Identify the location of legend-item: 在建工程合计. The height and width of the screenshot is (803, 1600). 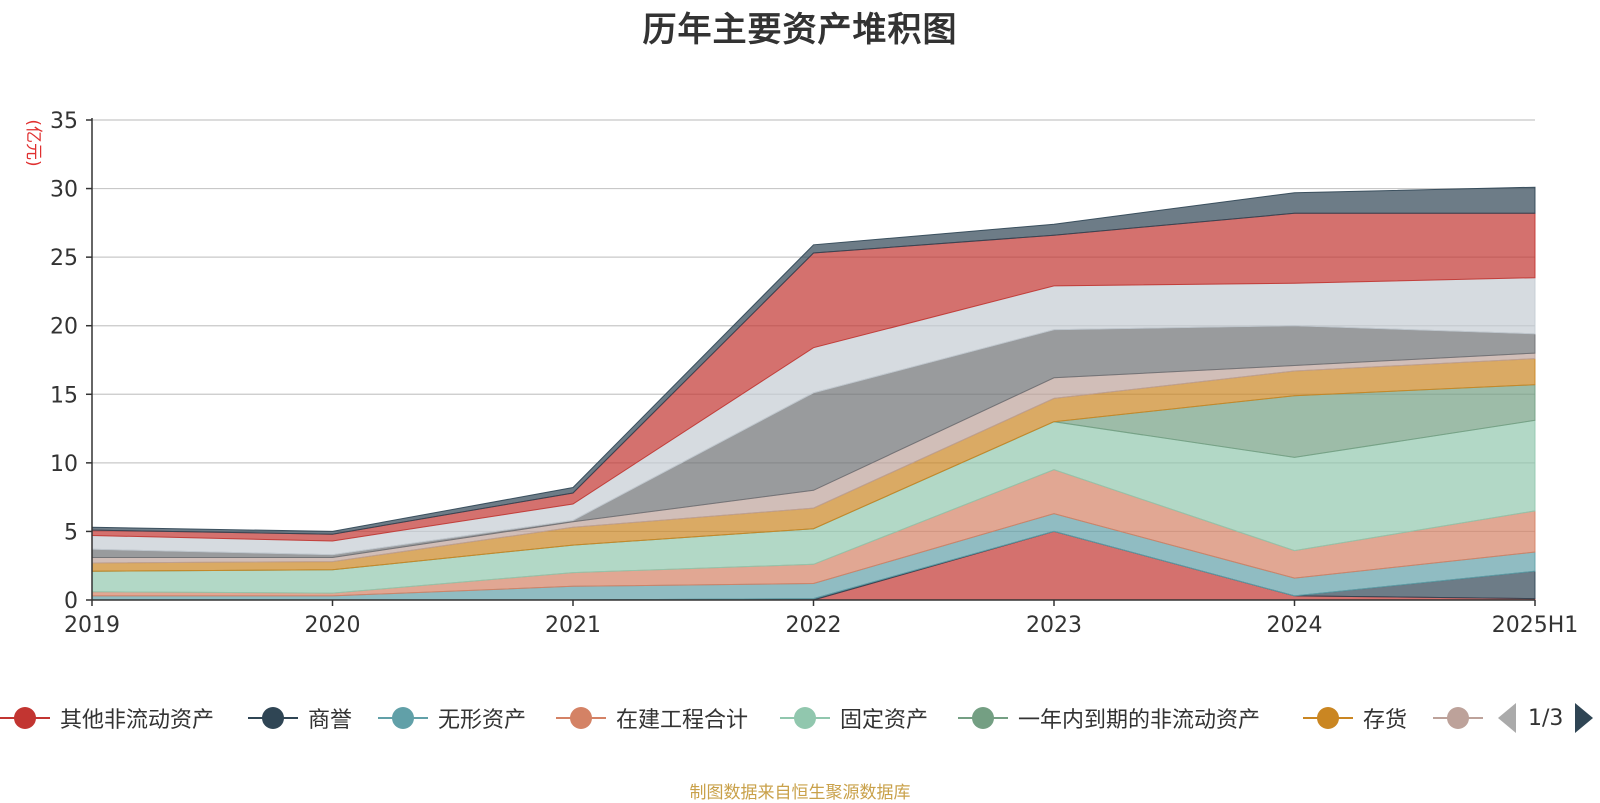
(652, 718).